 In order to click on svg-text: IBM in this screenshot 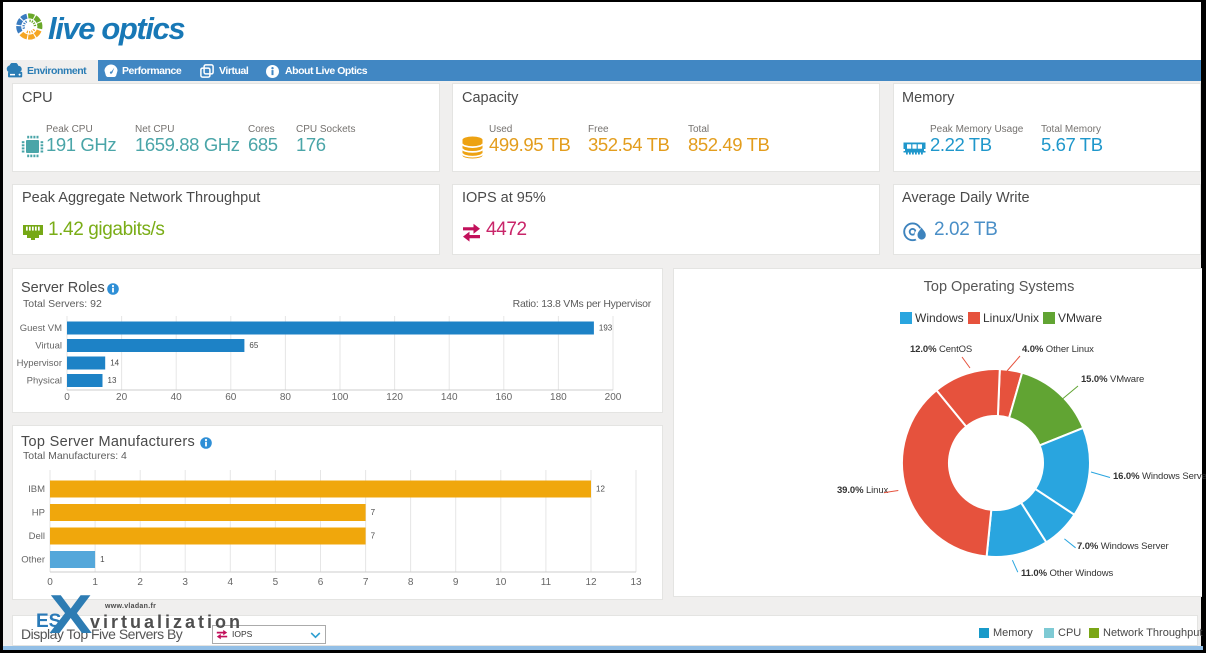, I will do `click(36, 489)`.